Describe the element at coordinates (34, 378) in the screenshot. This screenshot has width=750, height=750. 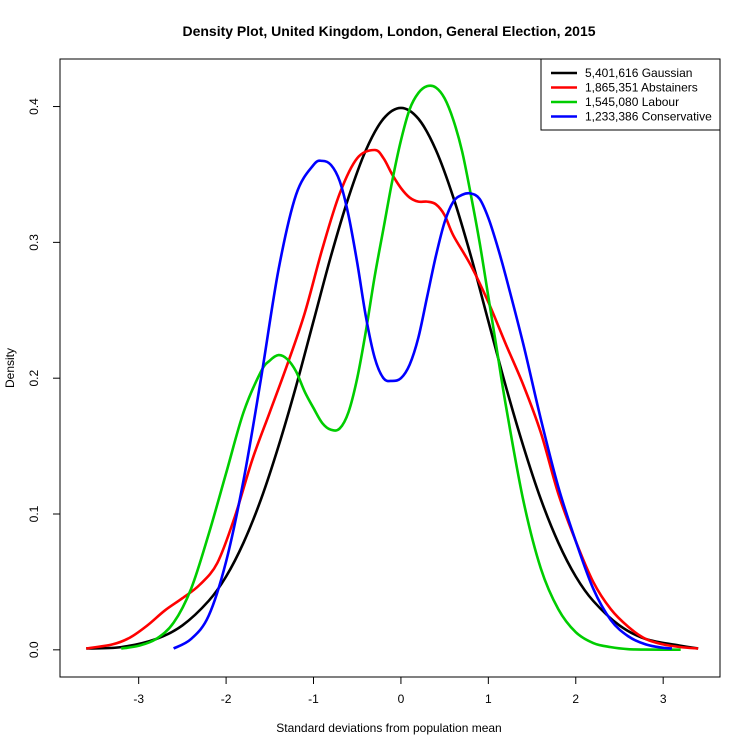
I see `y-tick-label: 0.2` at that location.